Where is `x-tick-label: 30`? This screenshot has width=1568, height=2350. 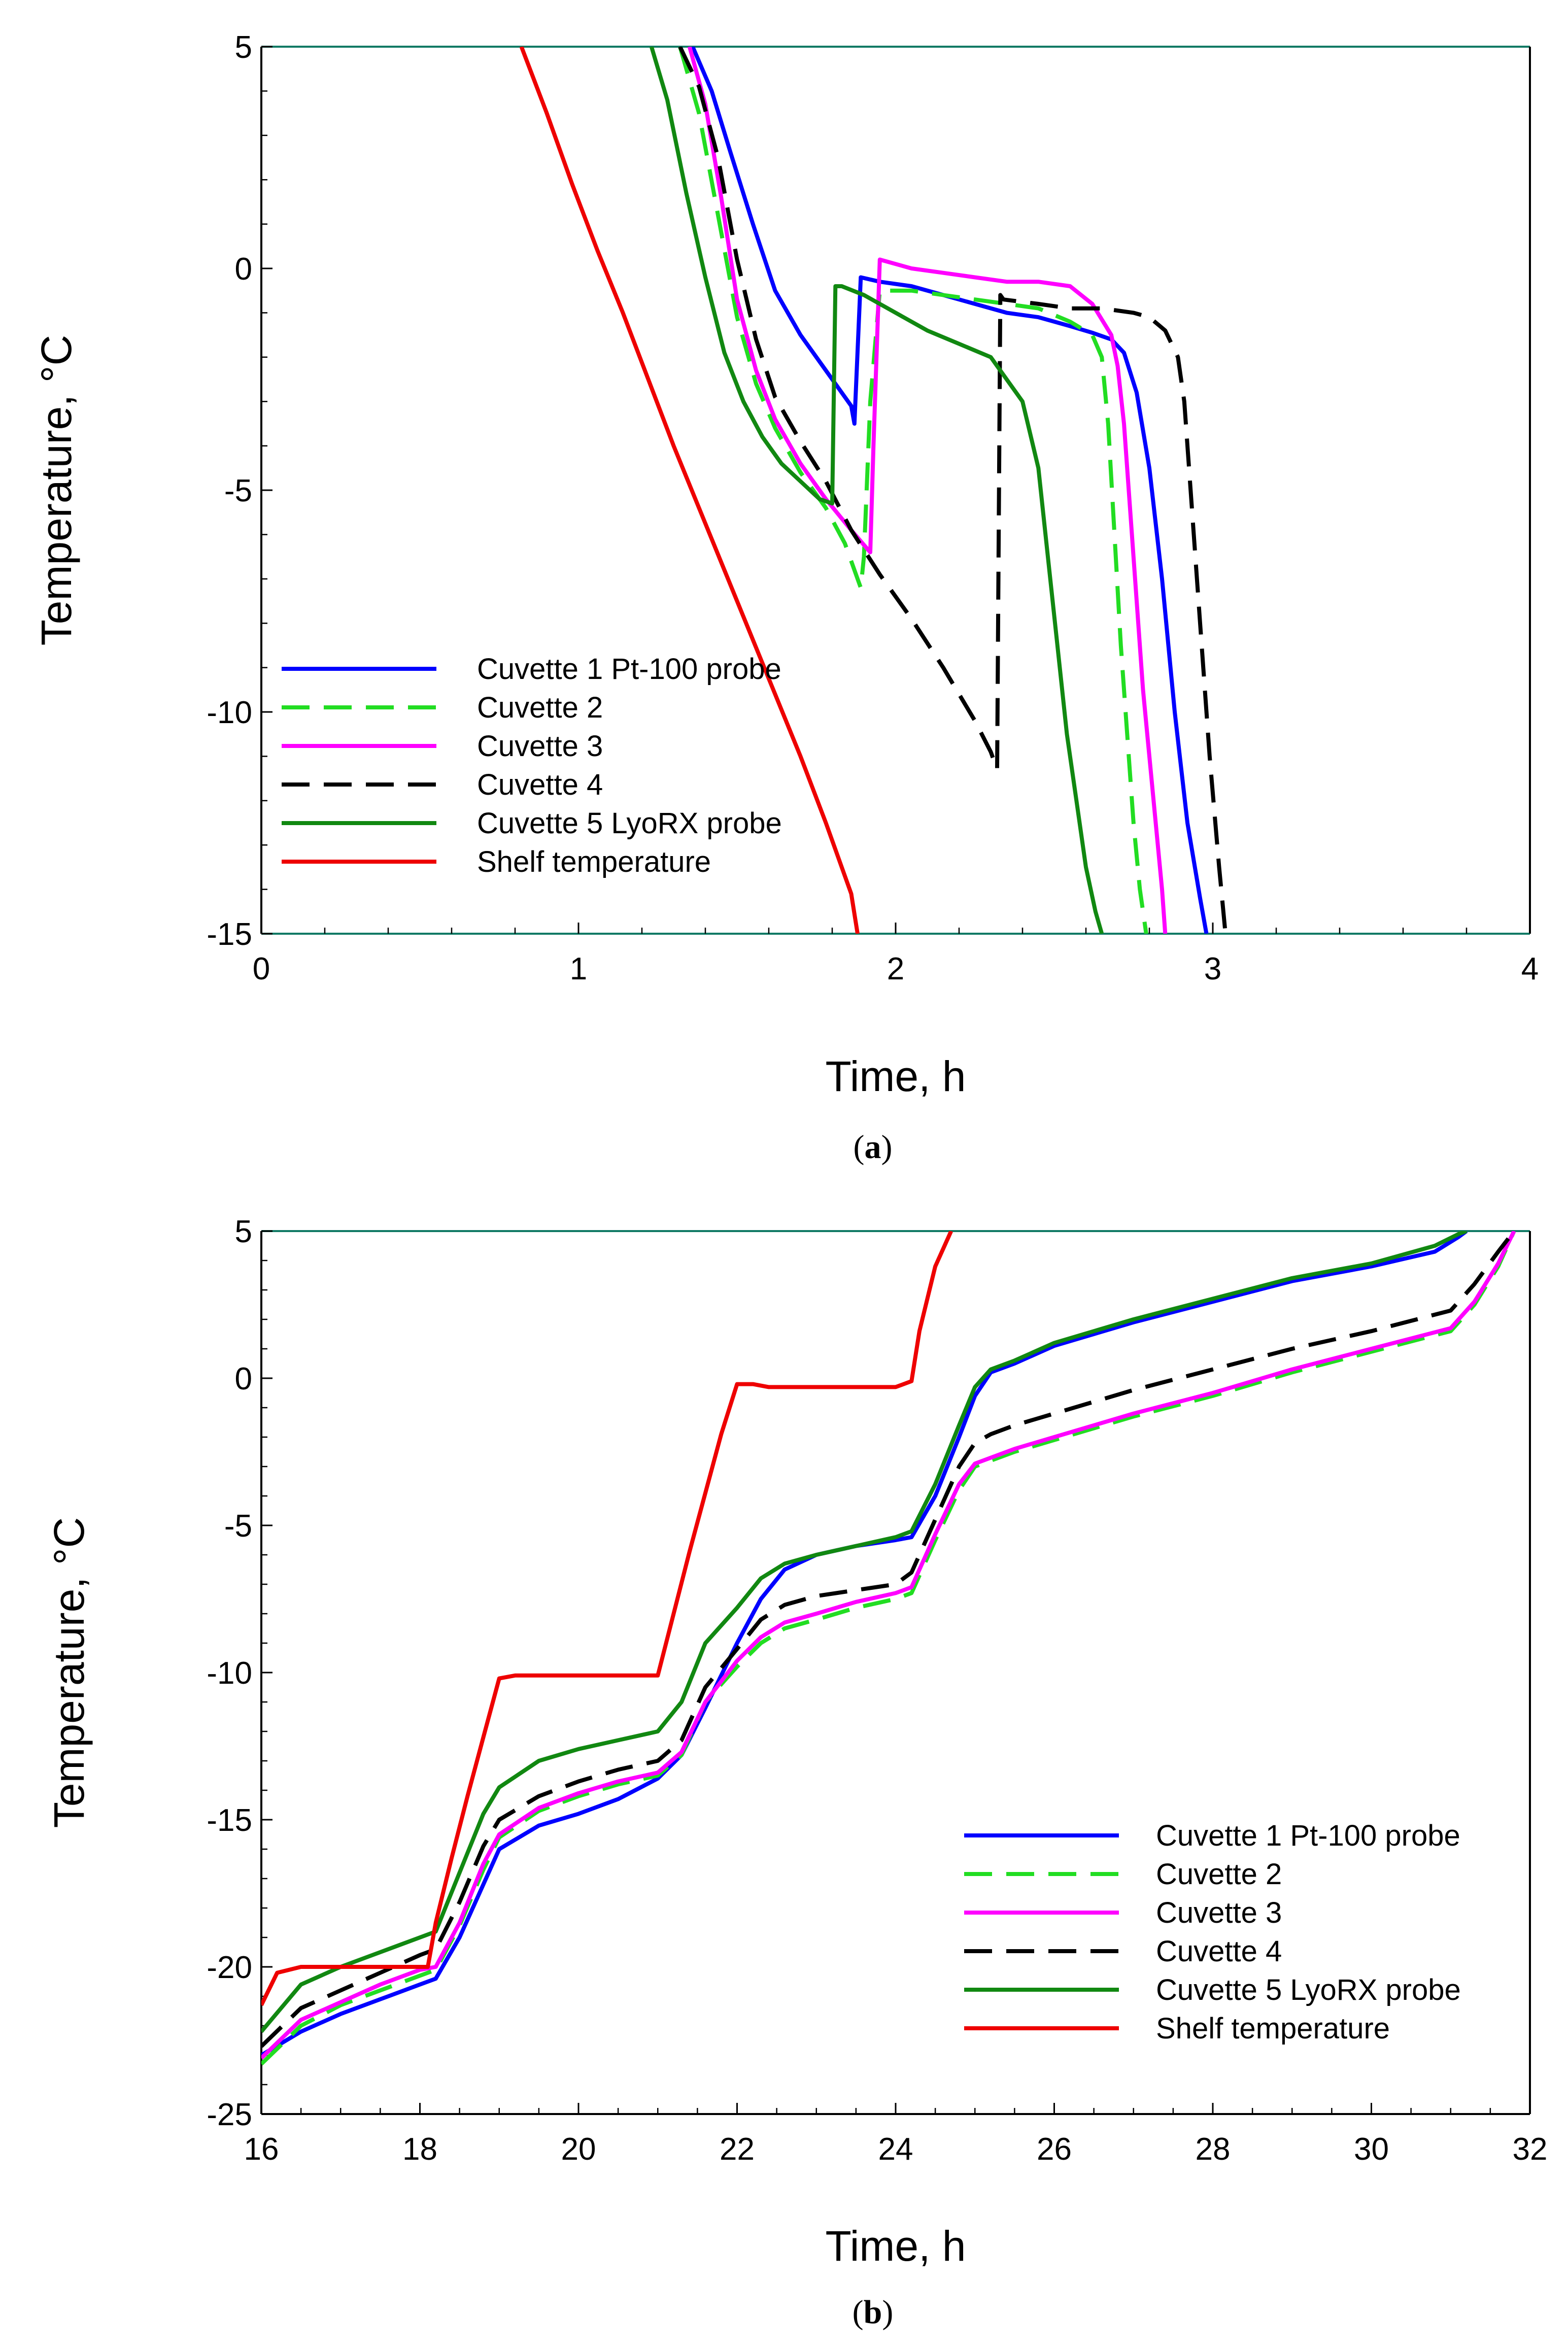
x-tick-label: 30 is located at coordinates (1371, 2150).